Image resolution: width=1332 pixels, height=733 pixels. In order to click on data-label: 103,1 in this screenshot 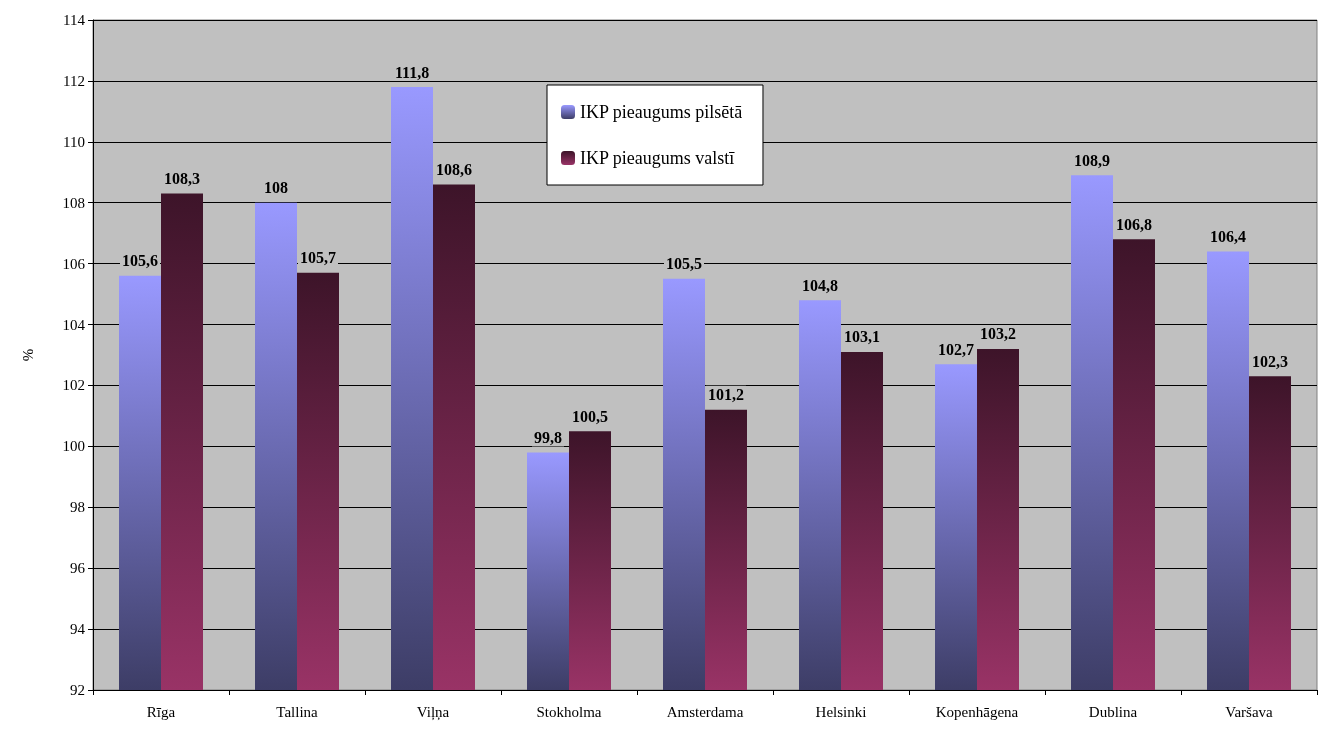, I will do `click(862, 337)`.